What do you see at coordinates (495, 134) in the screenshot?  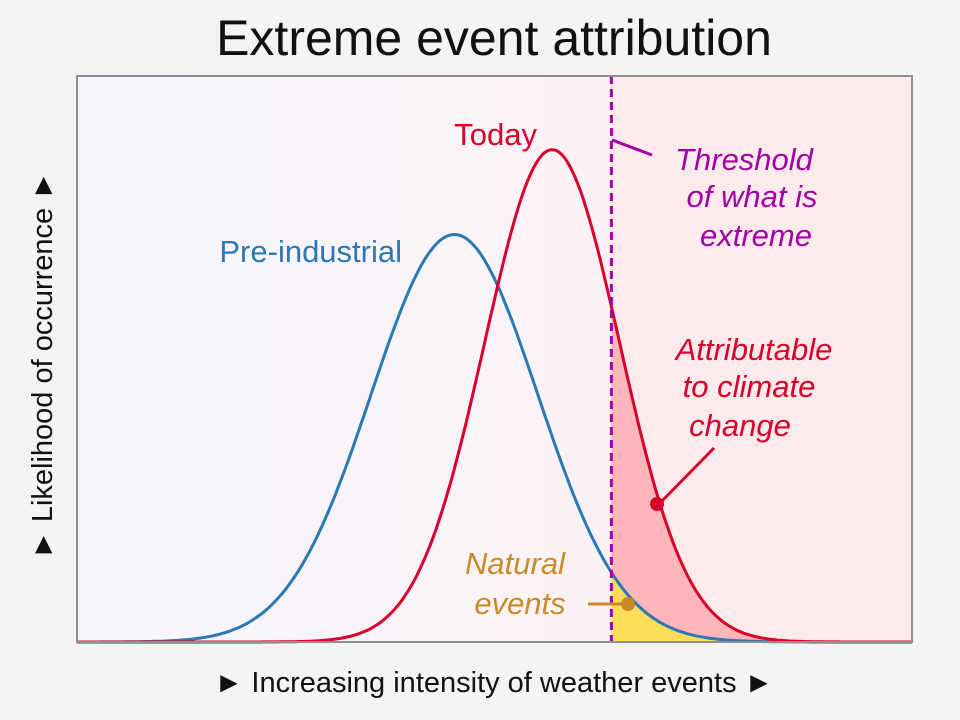 I see `today-label: Today` at bounding box center [495, 134].